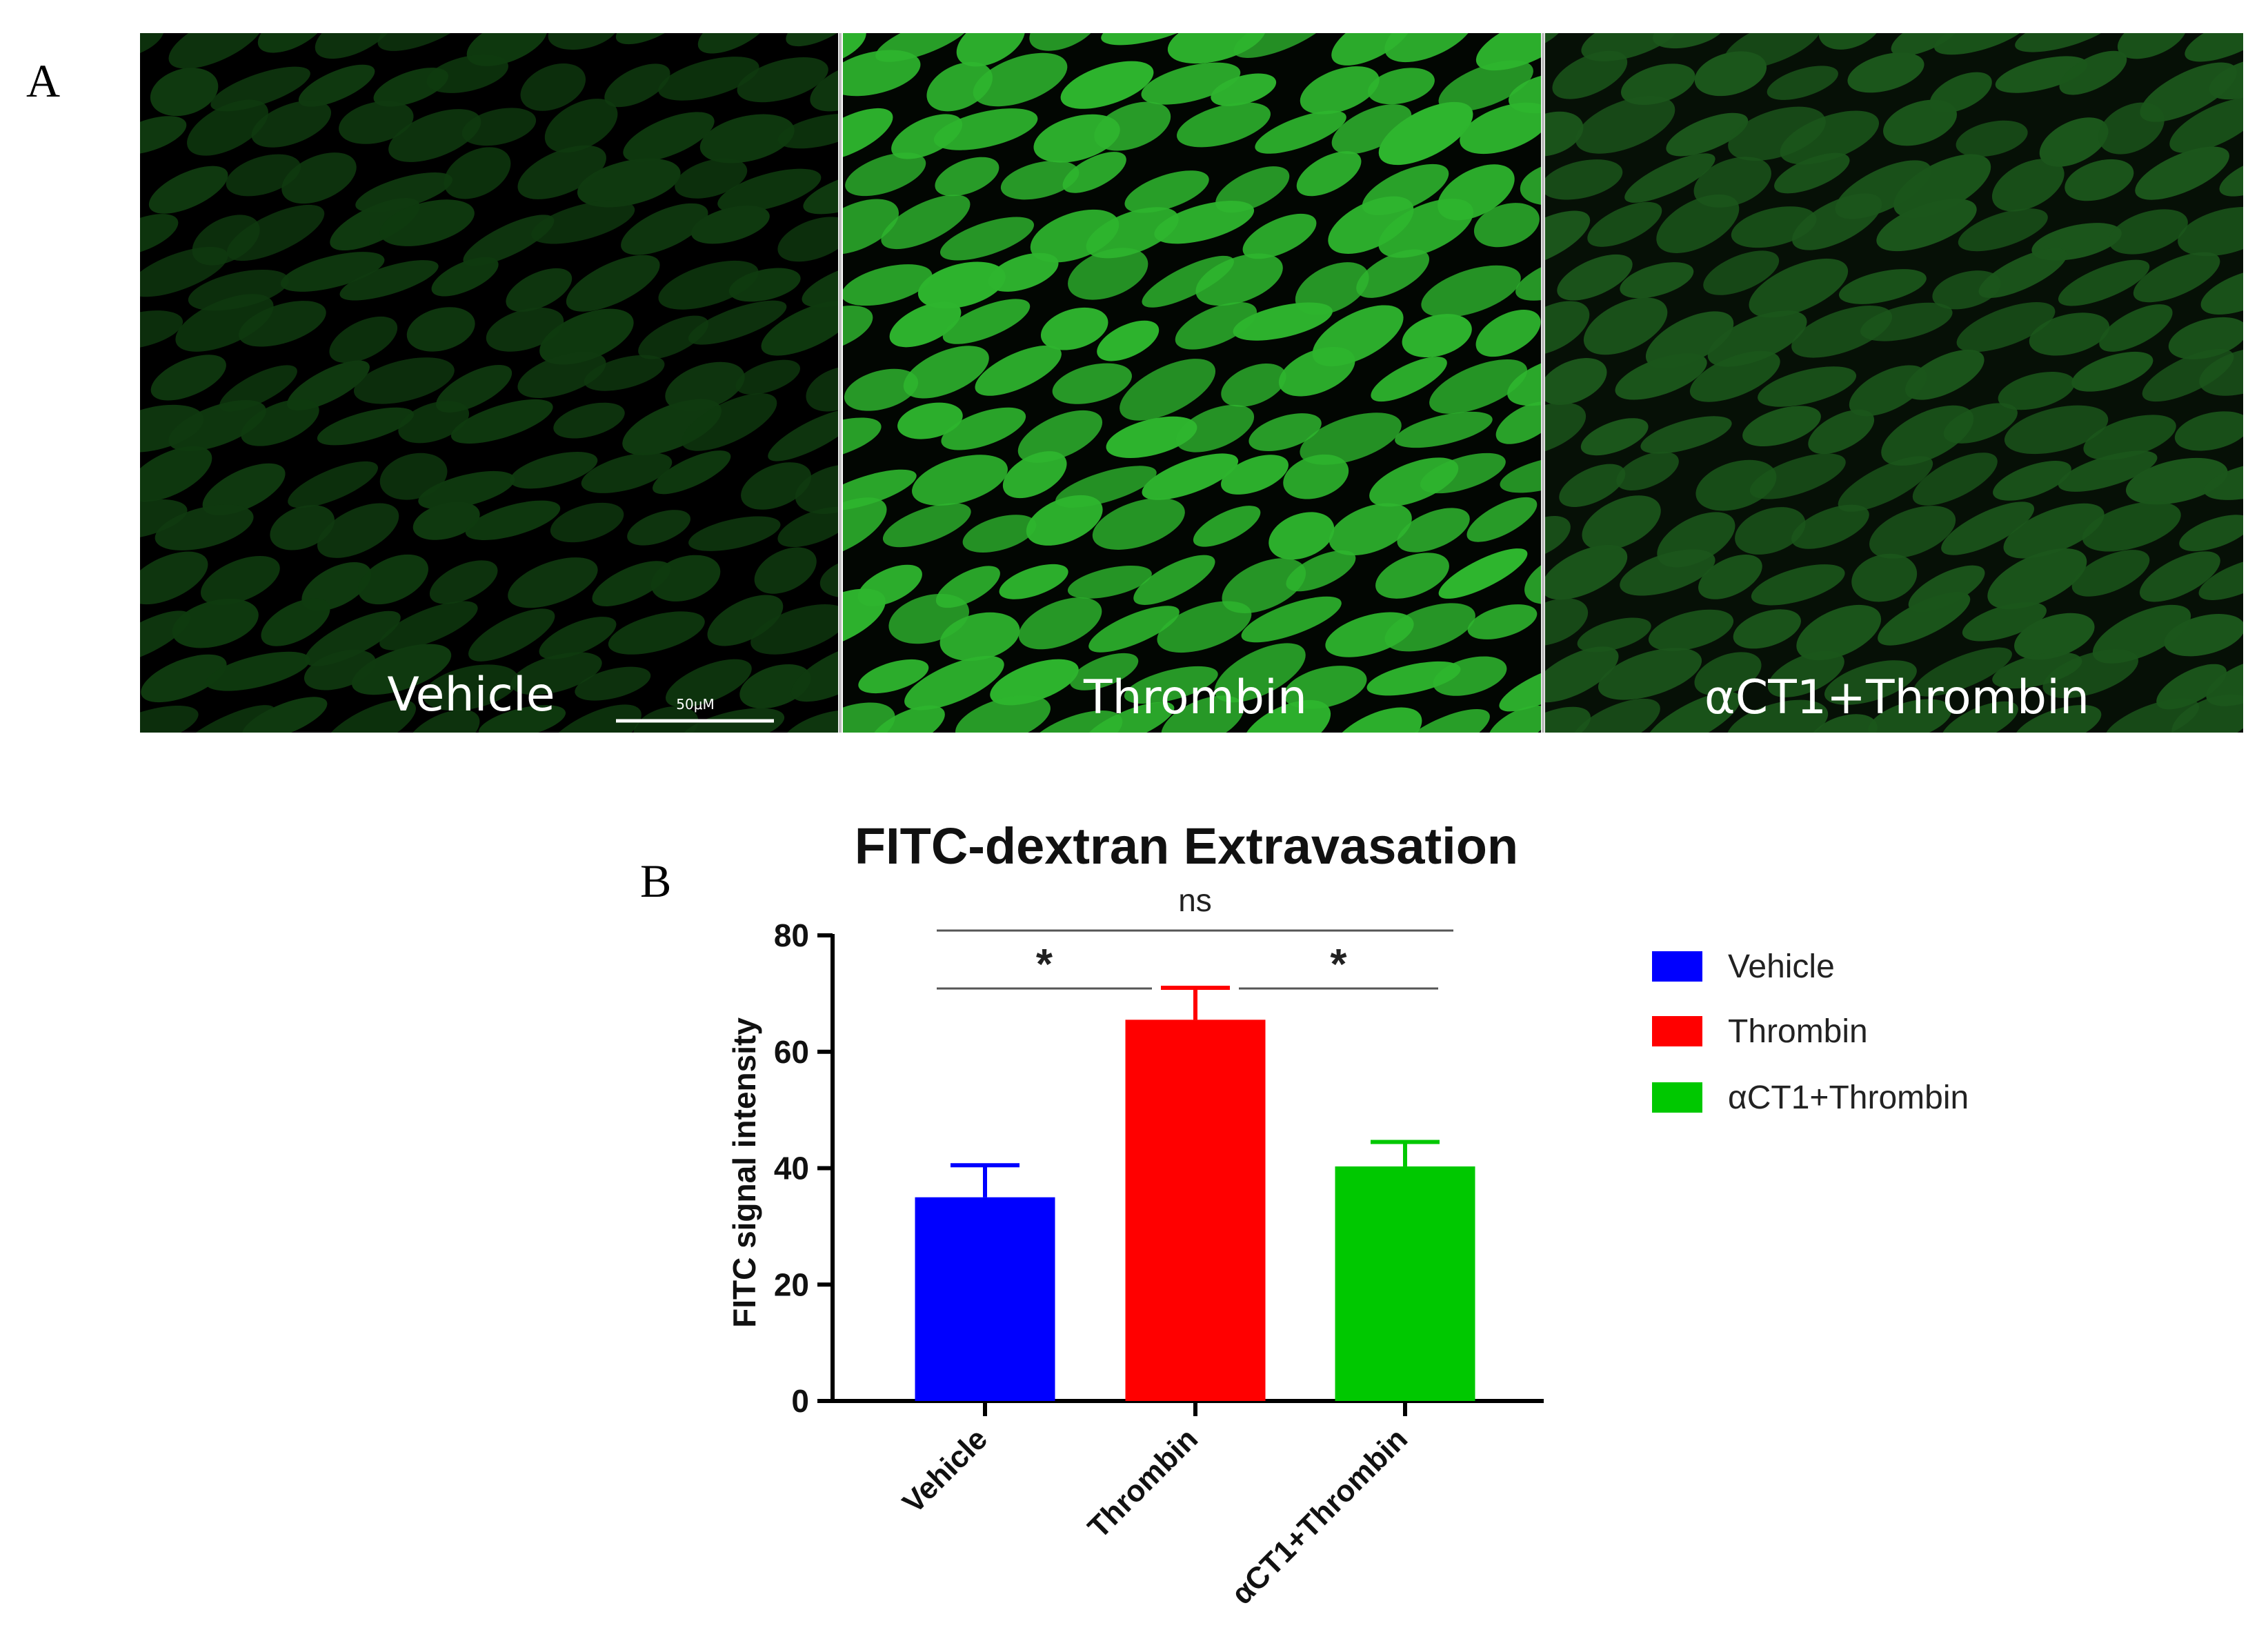 The height and width of the screenshot is (1650, 2268). What do you see at coordinates (1195, 936) in the screenshot?
I see `significance-annotations: ns * *` at bounding box center [1195, 936].